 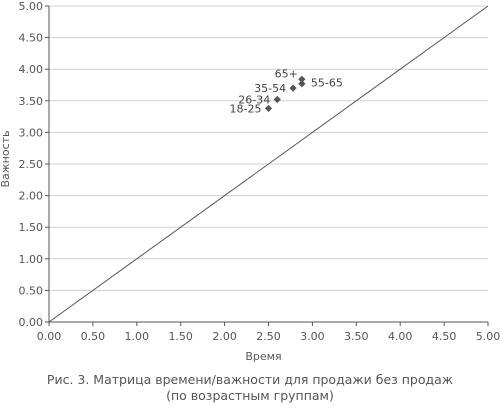 I want to click on data-point-label: 26-34, so click(x=254, y=100).